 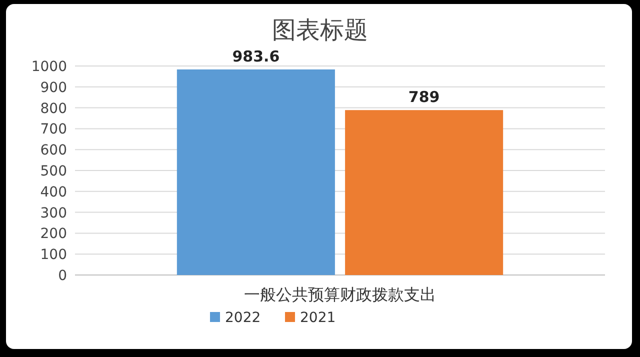 What do you see at coordinates (320, 30) in the screenshot?
I see `chart-title: 图表标题` at bounding box center [320, 30].